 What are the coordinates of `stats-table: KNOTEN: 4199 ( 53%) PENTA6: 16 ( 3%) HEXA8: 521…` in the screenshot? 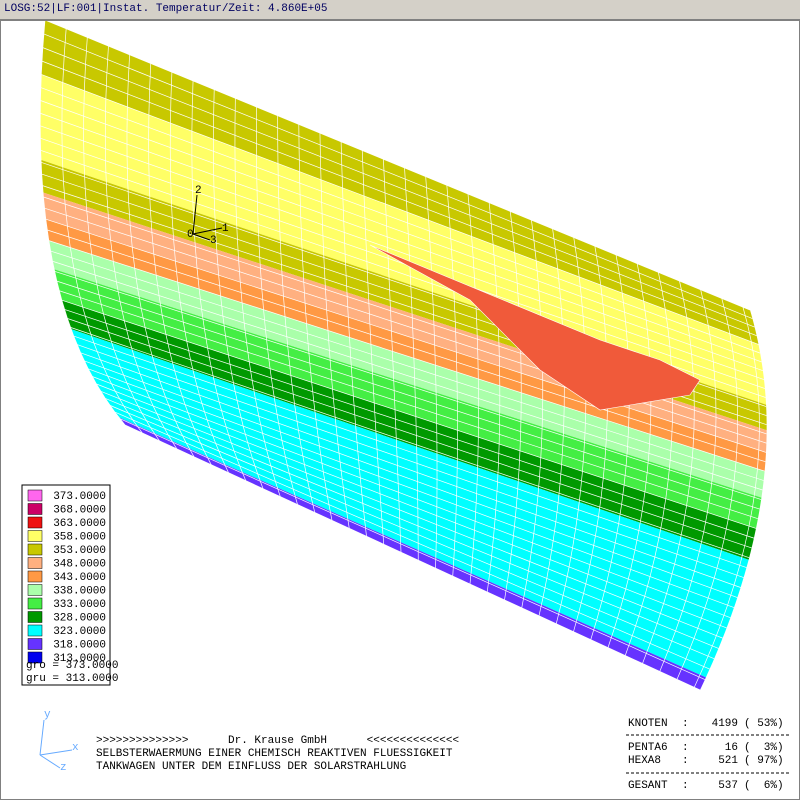 It's located at (706, 755).